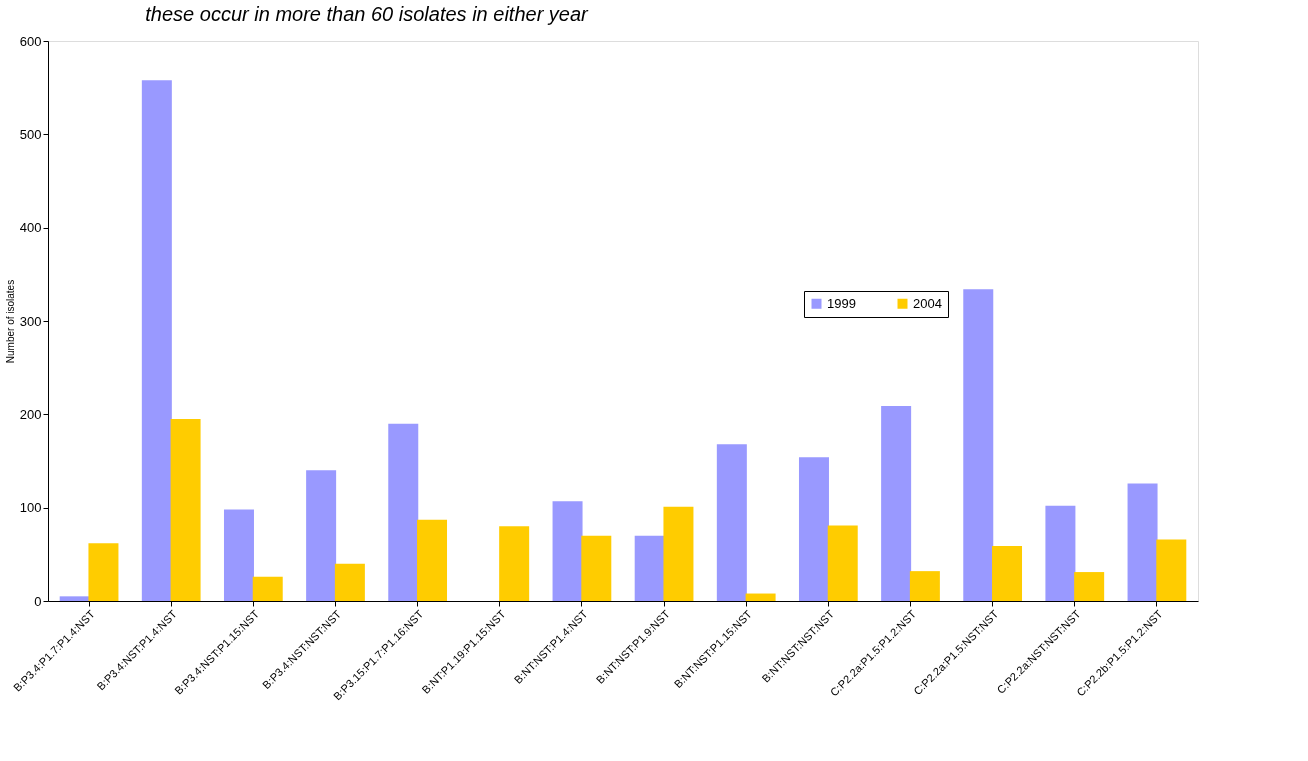 The image size is (1308, 761). I want to click on legend-label: 2004, so click(927, 303).